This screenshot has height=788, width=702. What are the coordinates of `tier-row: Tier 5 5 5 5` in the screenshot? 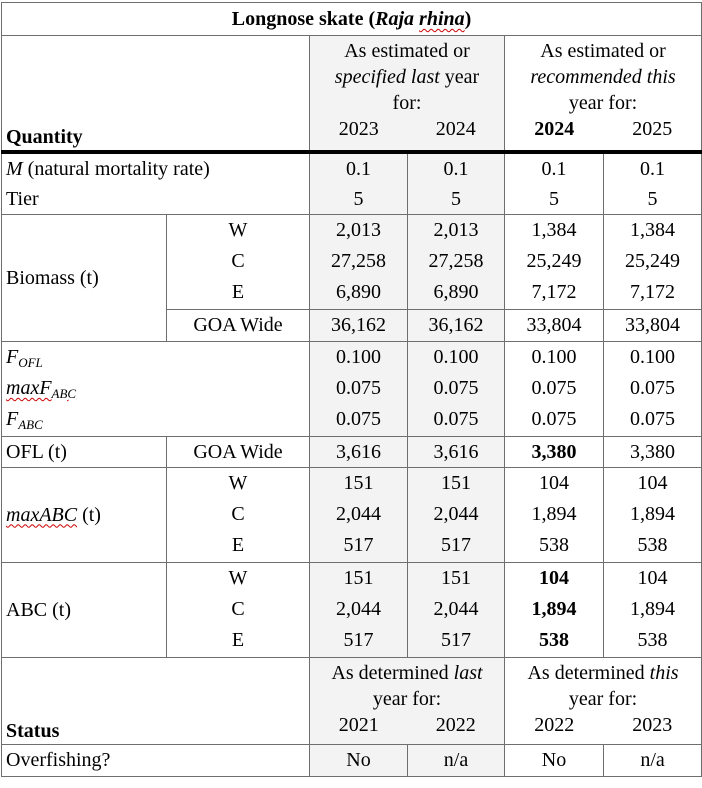 It's located at (351, 199).